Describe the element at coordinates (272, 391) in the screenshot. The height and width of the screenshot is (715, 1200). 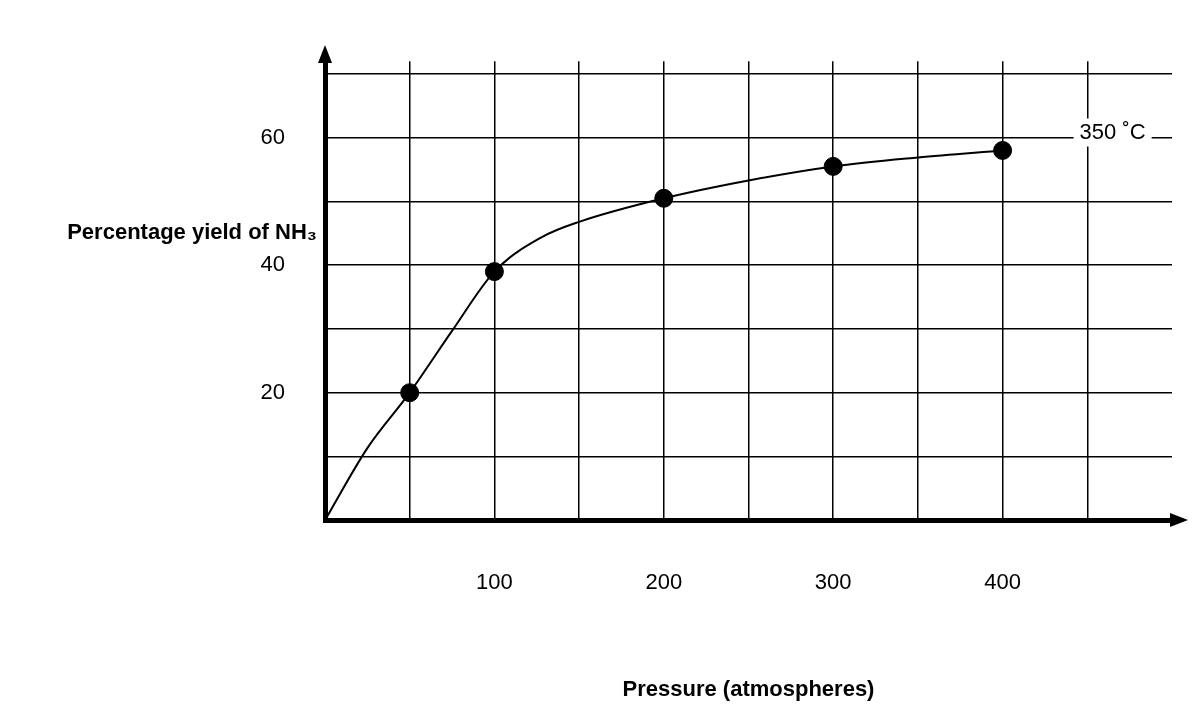
I see `y-tick-label: 20` at that location.